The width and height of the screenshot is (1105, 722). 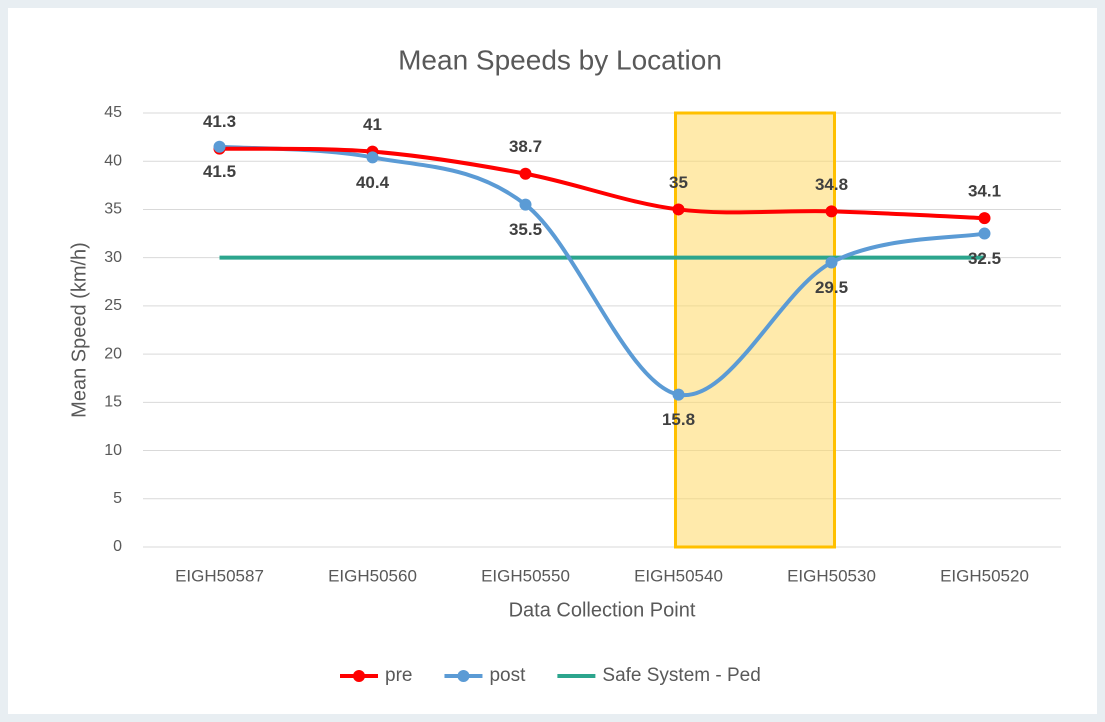 I want to click on data-label: 35.5, so click(x=525, y=229).